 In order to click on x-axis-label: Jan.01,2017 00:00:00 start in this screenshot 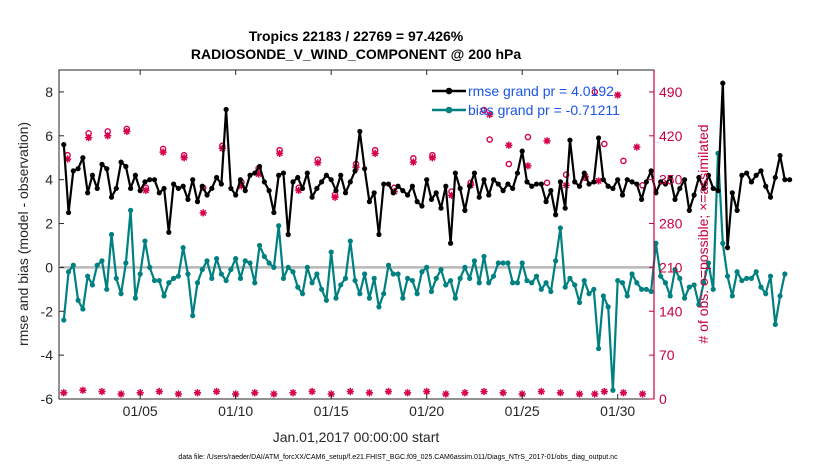, I will do `click(356, 437)`.